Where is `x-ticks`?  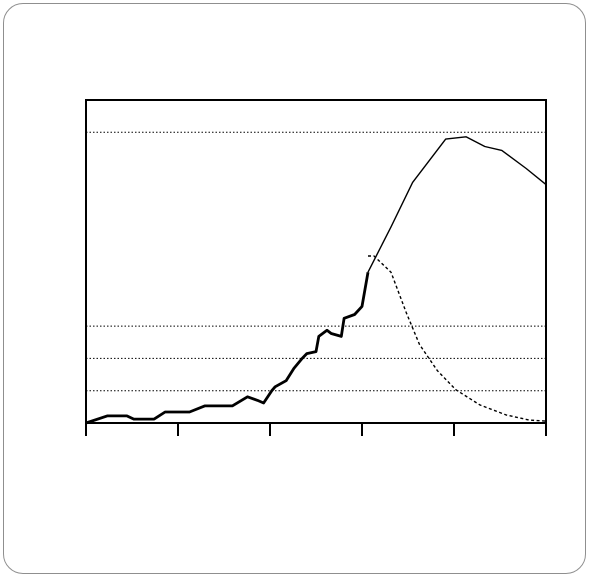
x-ticks is located at coordinates (316, 429).